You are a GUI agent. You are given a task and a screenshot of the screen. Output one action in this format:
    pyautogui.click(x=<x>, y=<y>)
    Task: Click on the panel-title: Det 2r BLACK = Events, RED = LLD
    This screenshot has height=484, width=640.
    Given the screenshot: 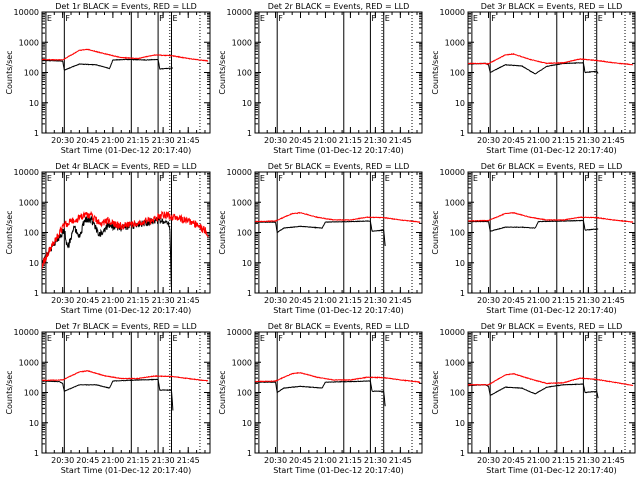 What is the action you would take?
    pyautogui.click(x=339, y=6)
    